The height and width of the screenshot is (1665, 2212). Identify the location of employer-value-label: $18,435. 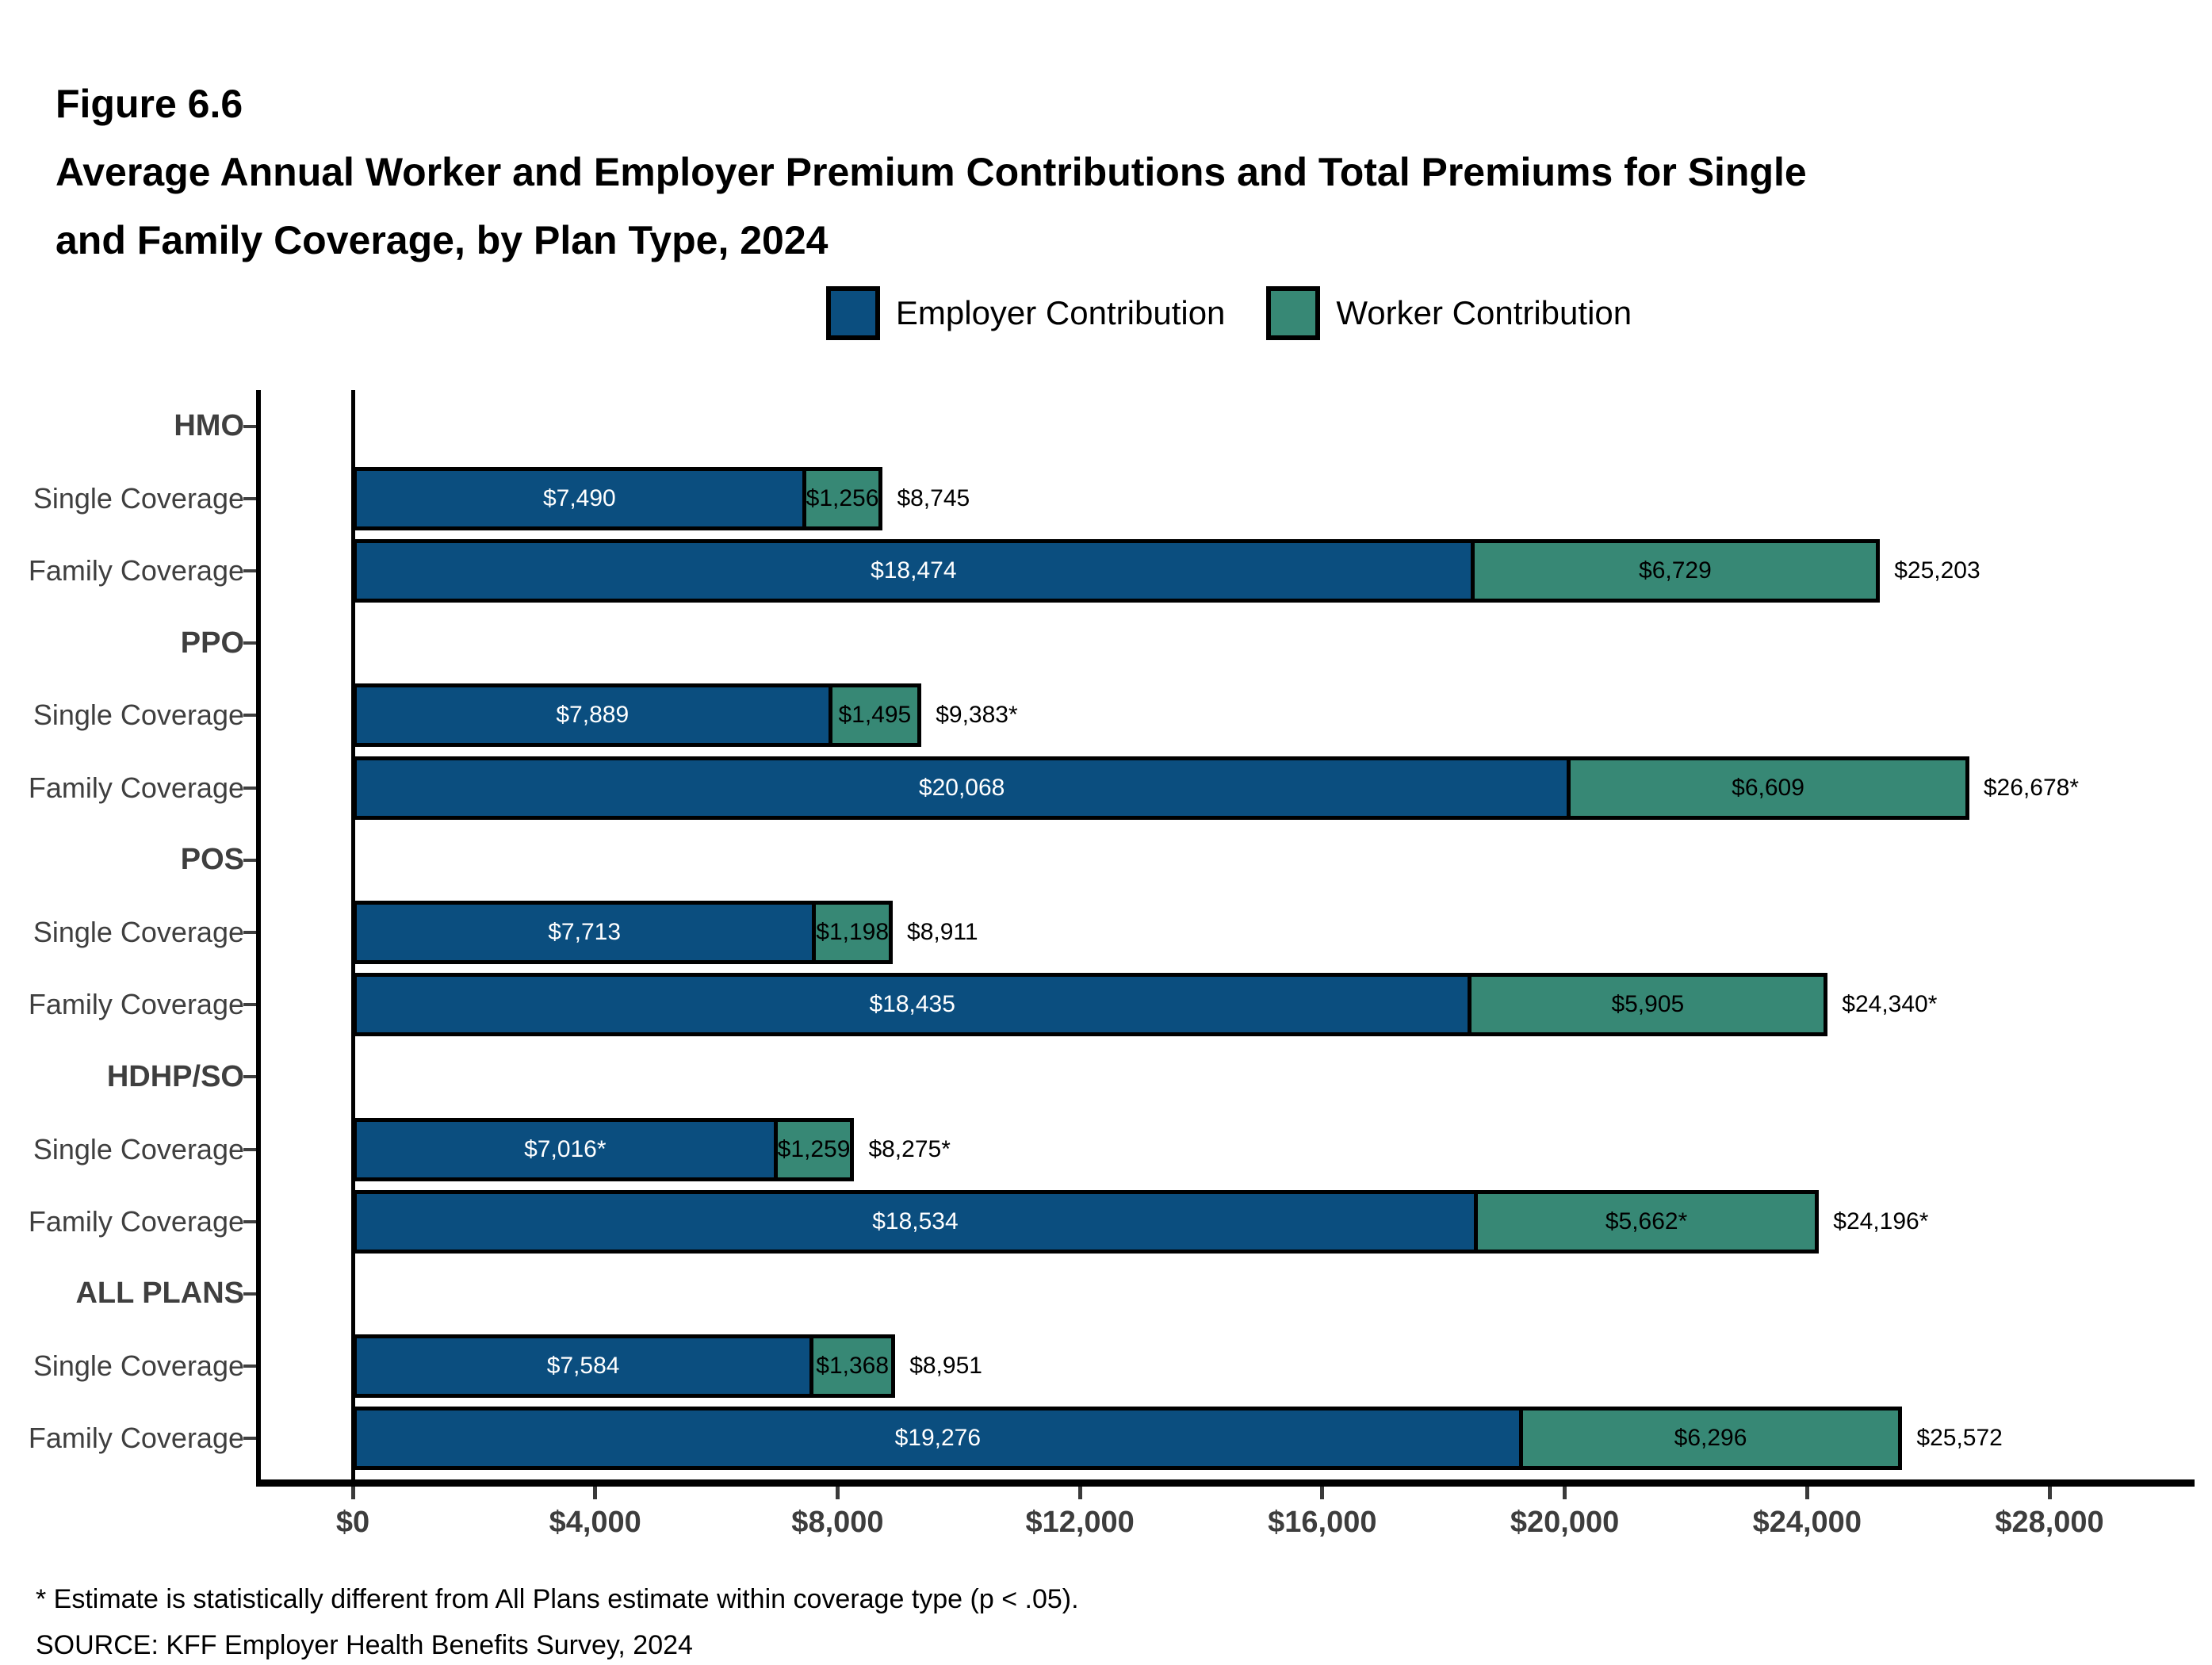
(912, 1004).